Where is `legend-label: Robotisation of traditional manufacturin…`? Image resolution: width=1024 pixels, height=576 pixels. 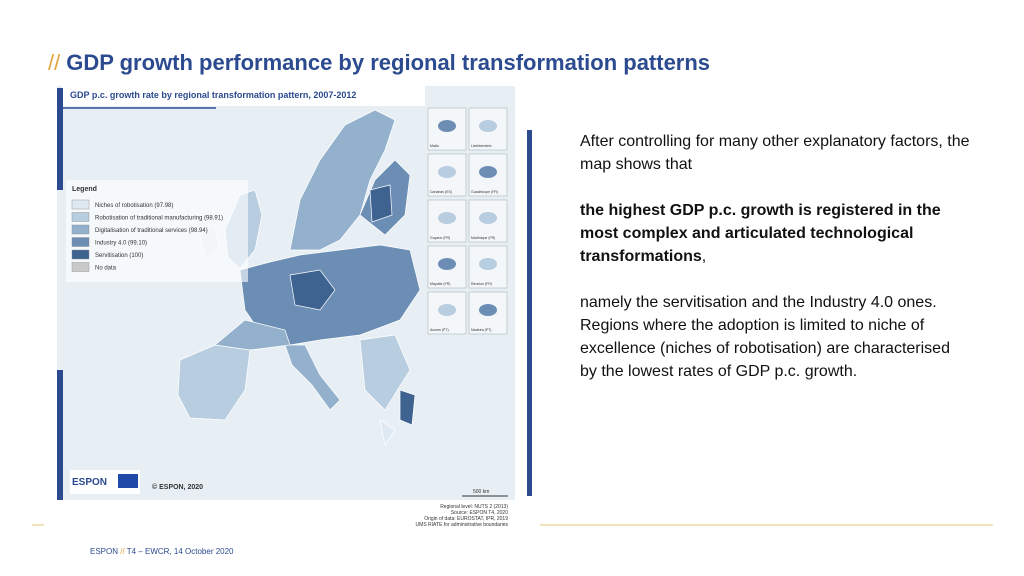
legend-label: Robotisation of traditional manufacturin… is located at coordinates (159, 219).